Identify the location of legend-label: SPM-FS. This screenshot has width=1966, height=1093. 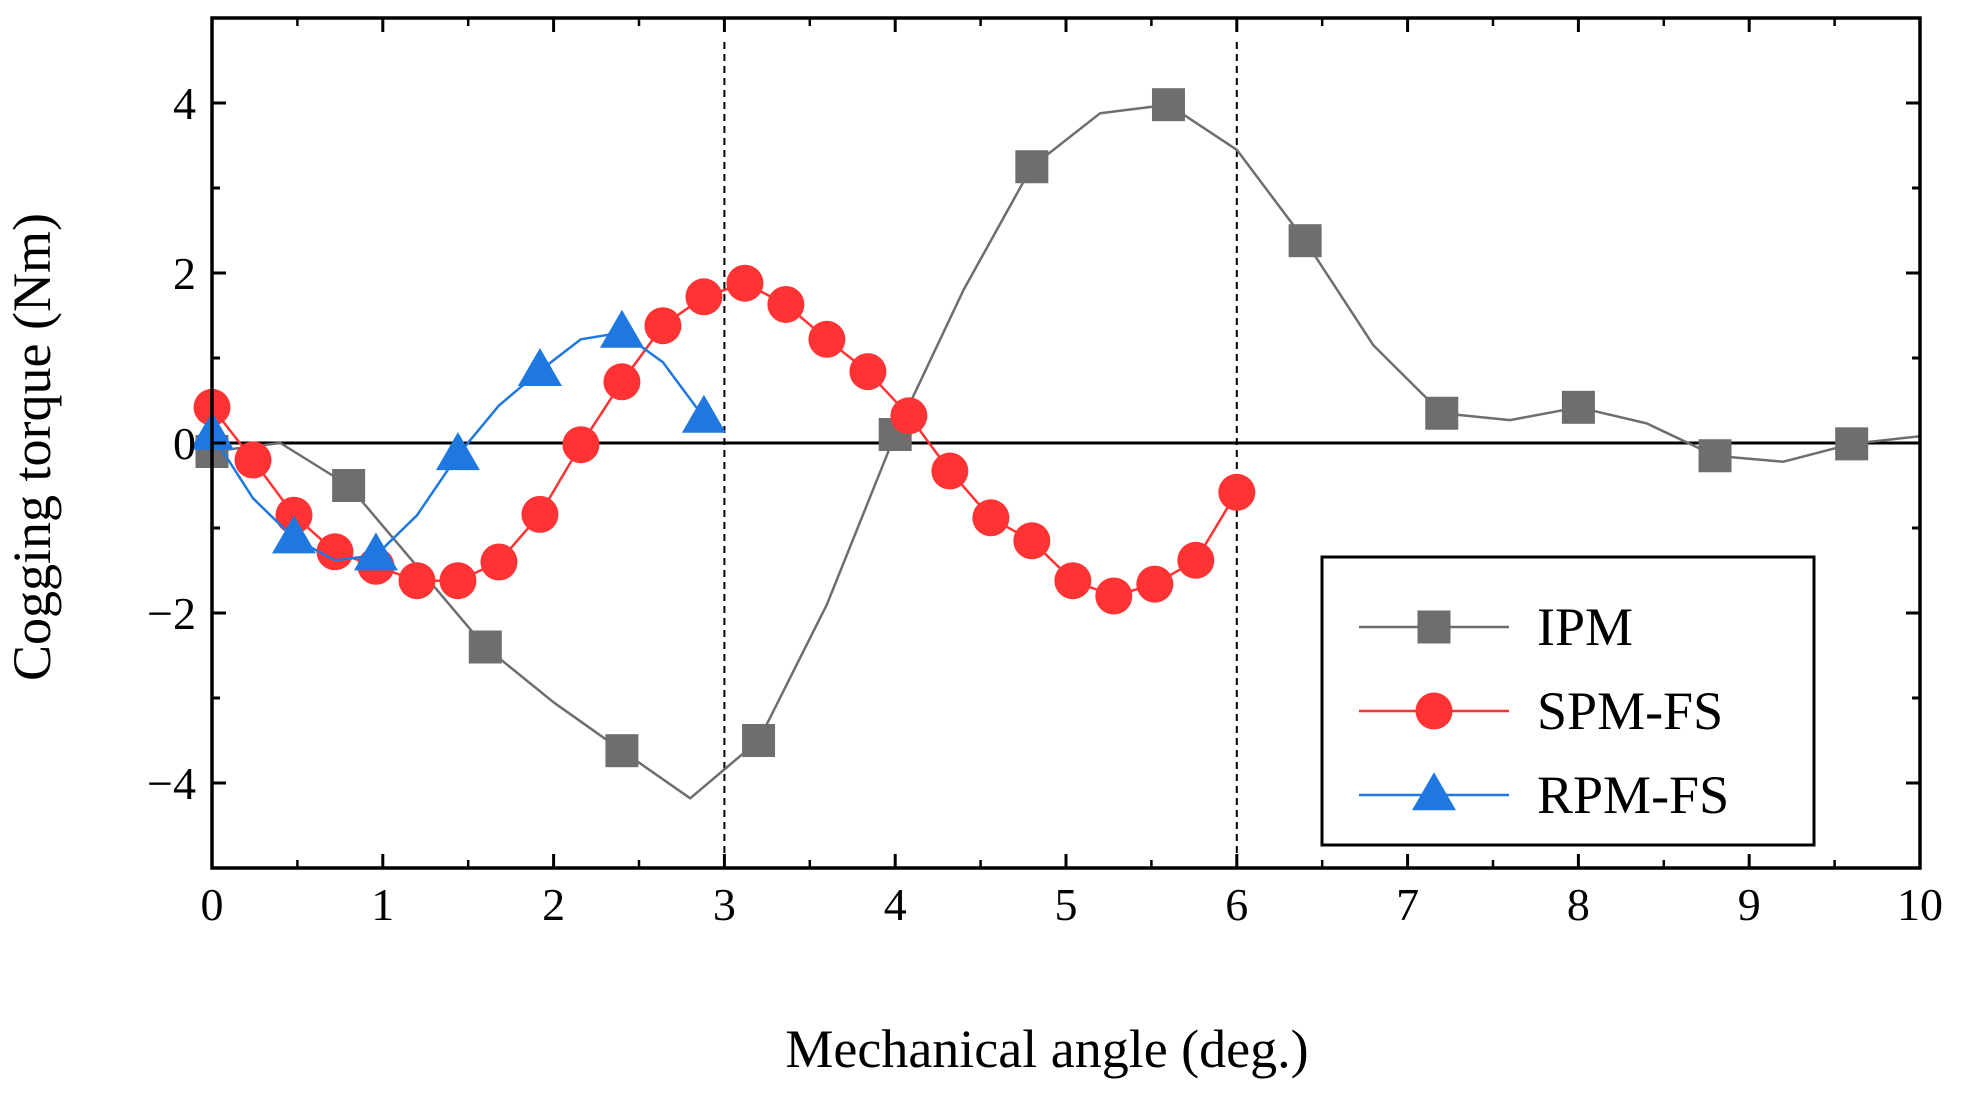
(1630, 711).